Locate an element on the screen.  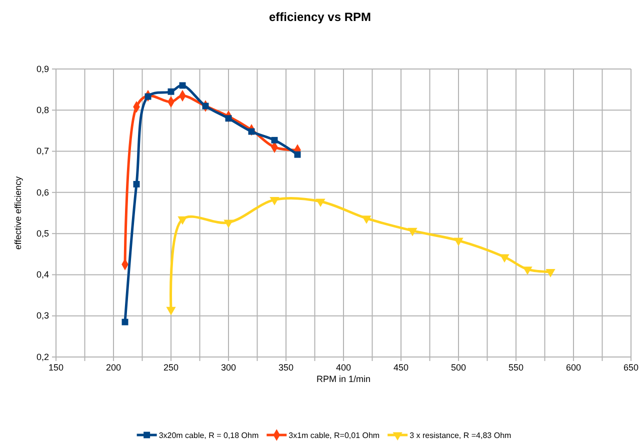
y-tick-label: 0,2 is located at coordinates (42, 357).